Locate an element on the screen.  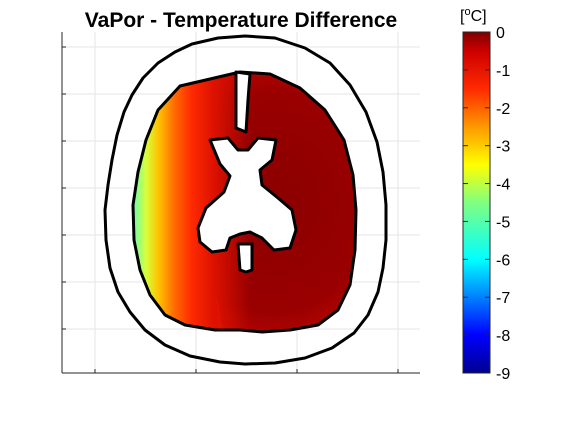
colorbar-tick-label: -9 is located at coordinates (503, 374).